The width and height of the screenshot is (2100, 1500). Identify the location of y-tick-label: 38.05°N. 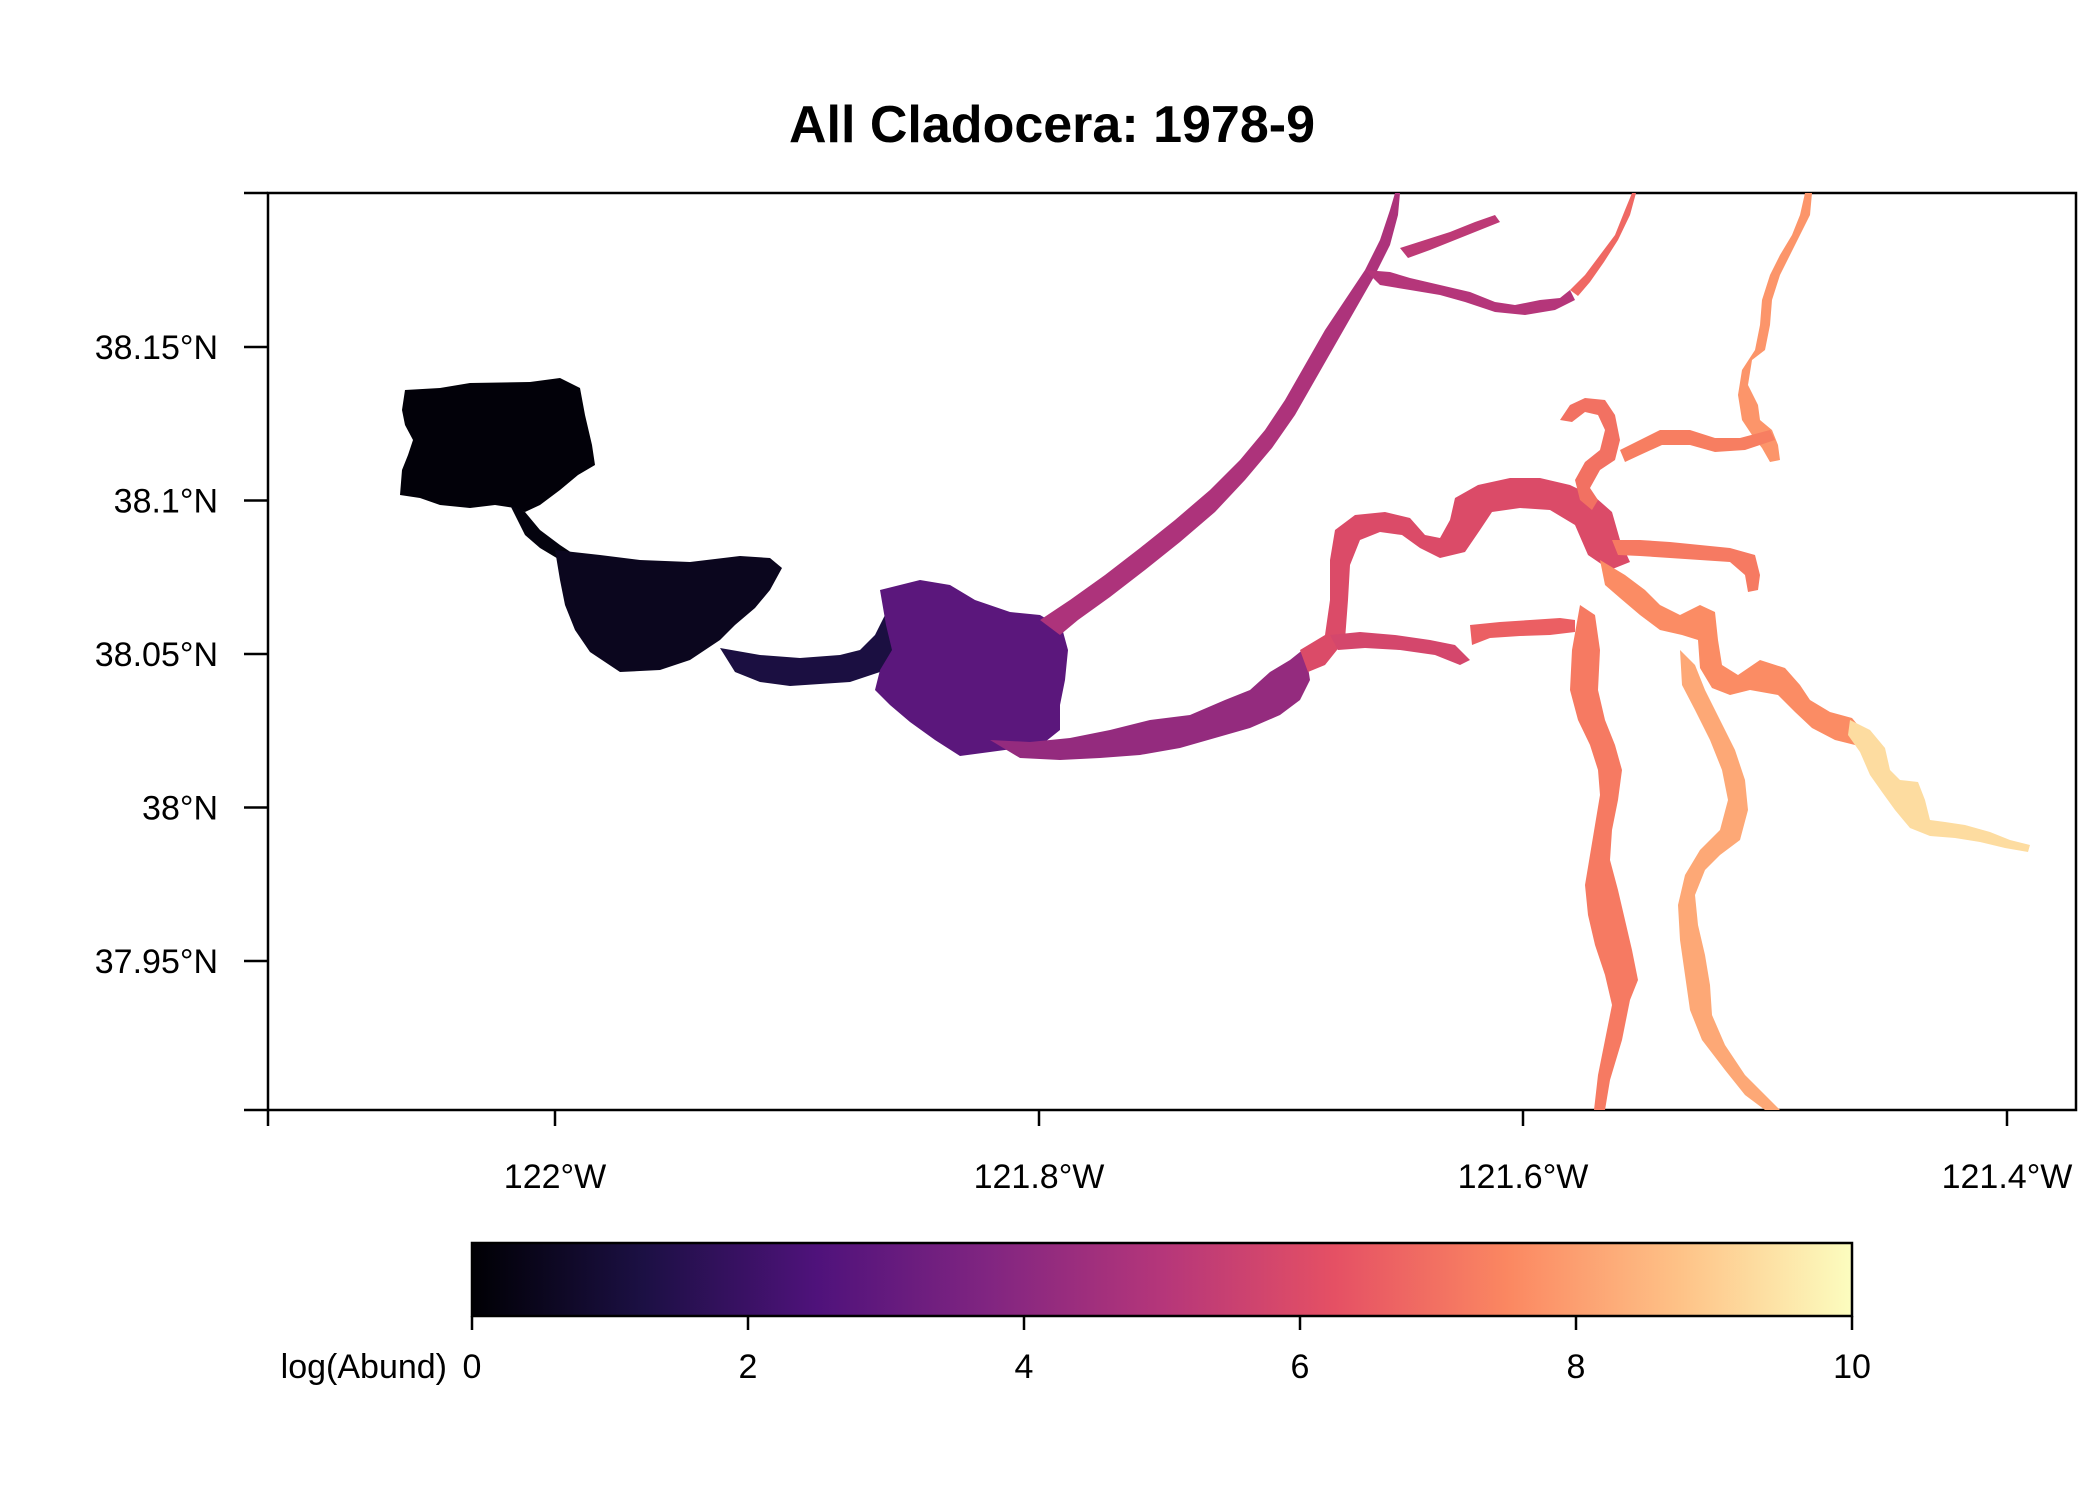
(156, 655).